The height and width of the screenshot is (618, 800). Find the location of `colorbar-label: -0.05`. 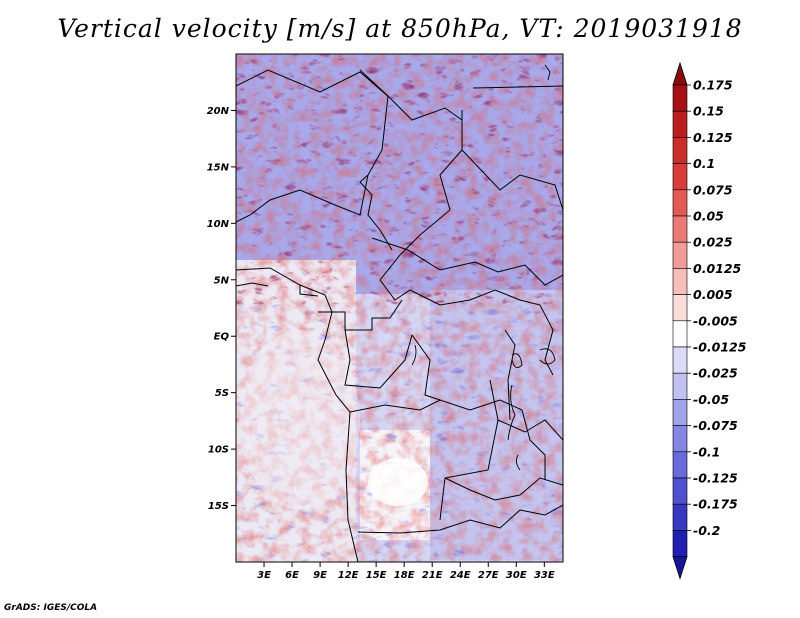

colorbar-label: -0.05 is located at coordinates (711, 399).